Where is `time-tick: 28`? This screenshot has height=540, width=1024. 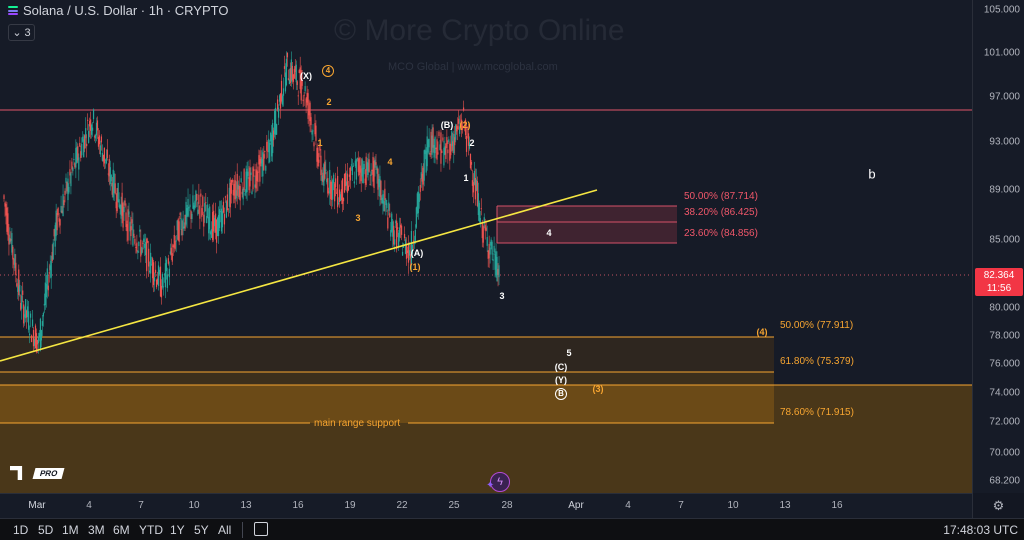 time-tick: 28 is located at coordinates (507, 505).